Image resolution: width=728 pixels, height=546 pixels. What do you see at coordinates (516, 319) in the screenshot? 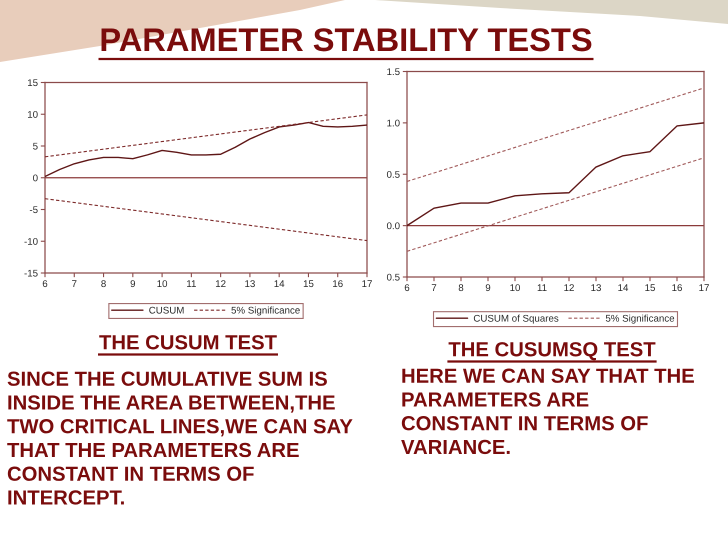
I see `legend-label: CUSUM of Squares` at bounding box center [516, 319].